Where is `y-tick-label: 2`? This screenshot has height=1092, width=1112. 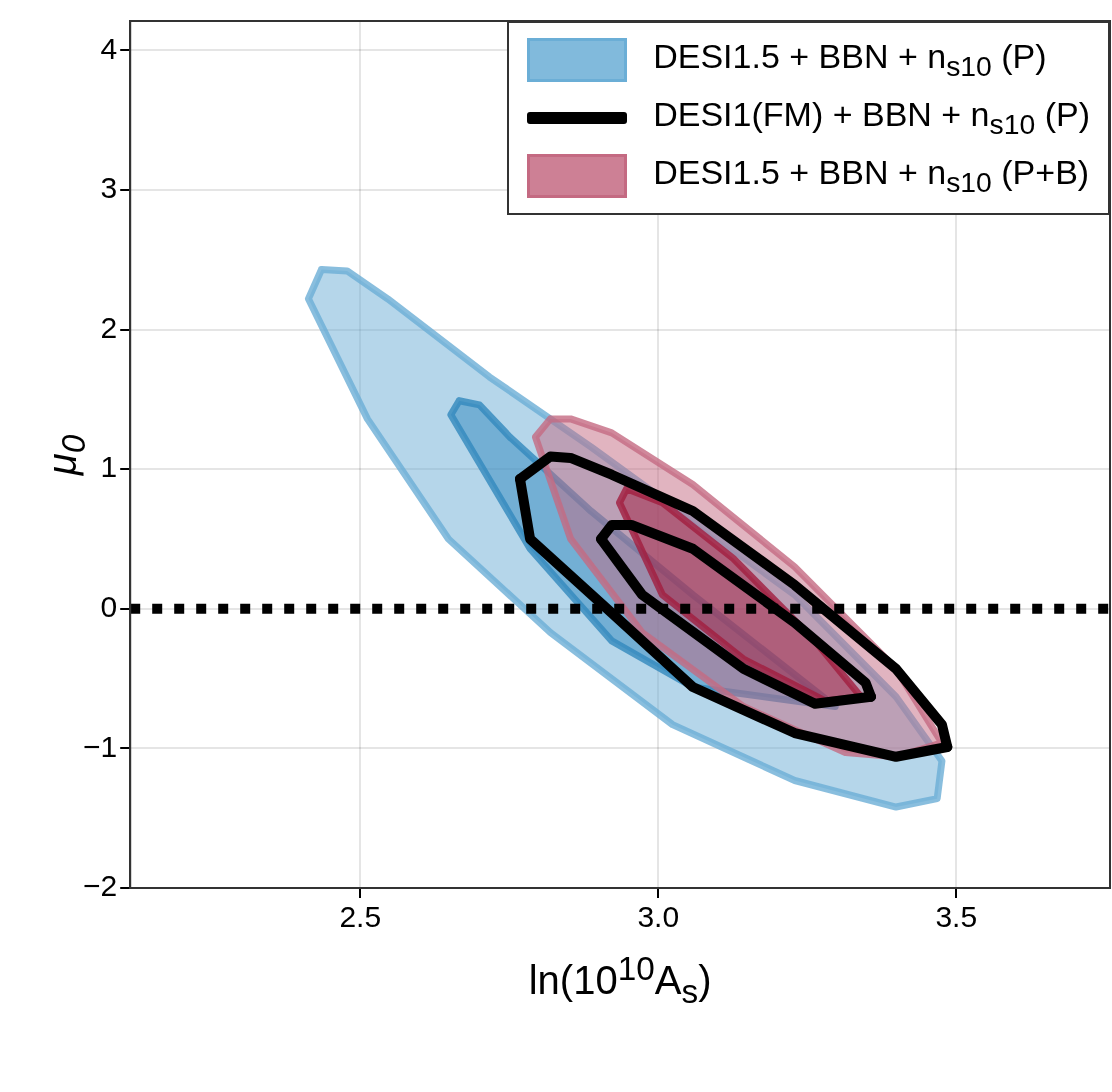 y-tick-label: 2 is located at coordinates (109, 327).